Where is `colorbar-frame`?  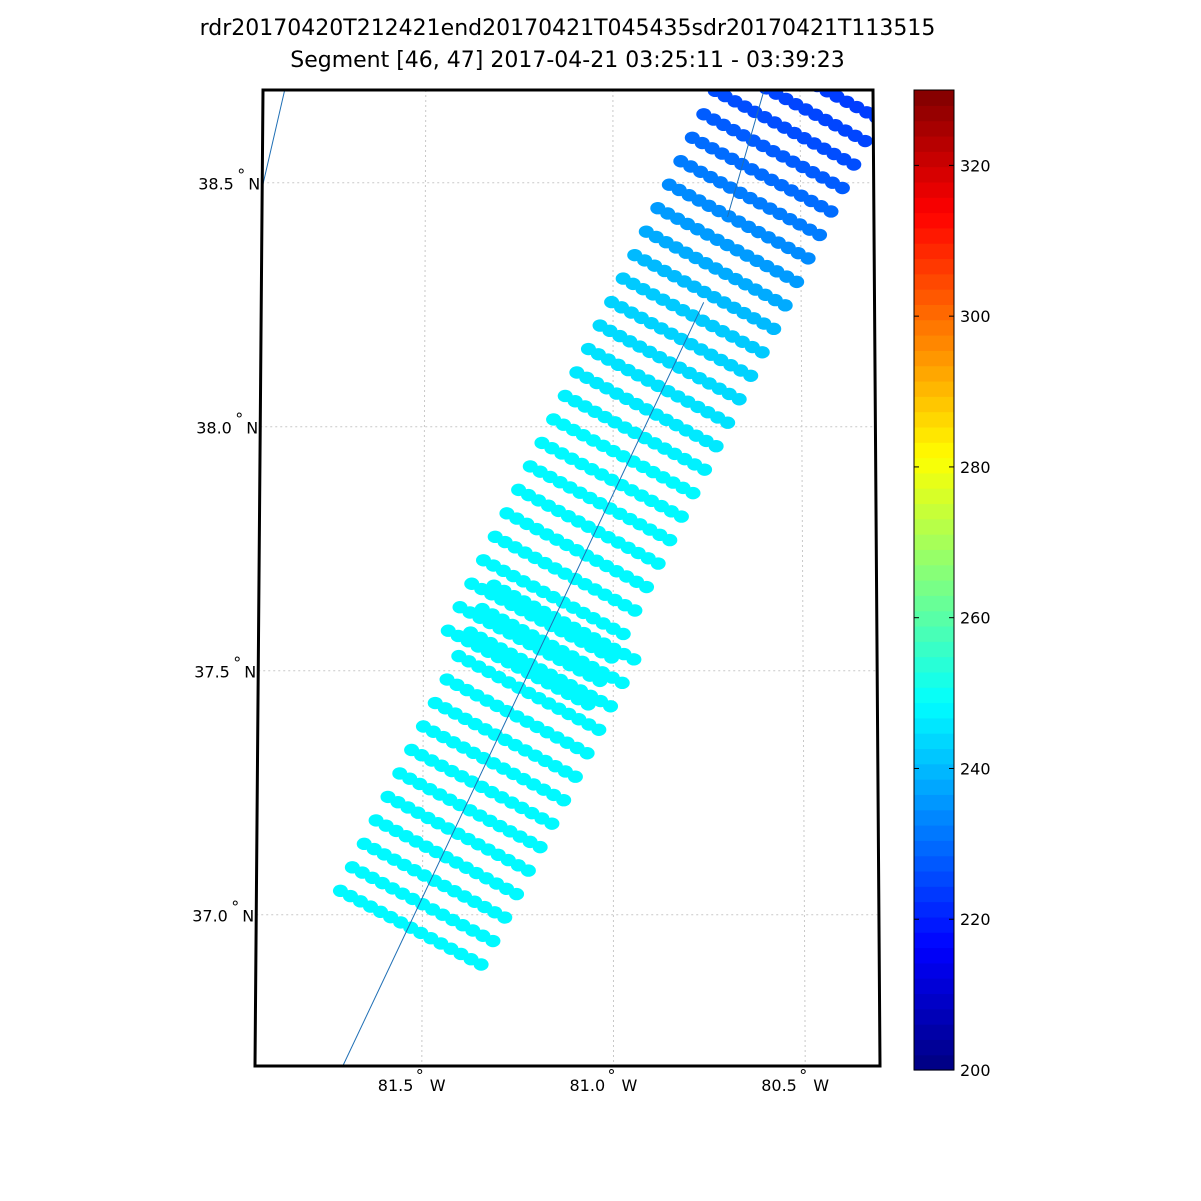 colorbar-frame is located at coordinates (934, 580).